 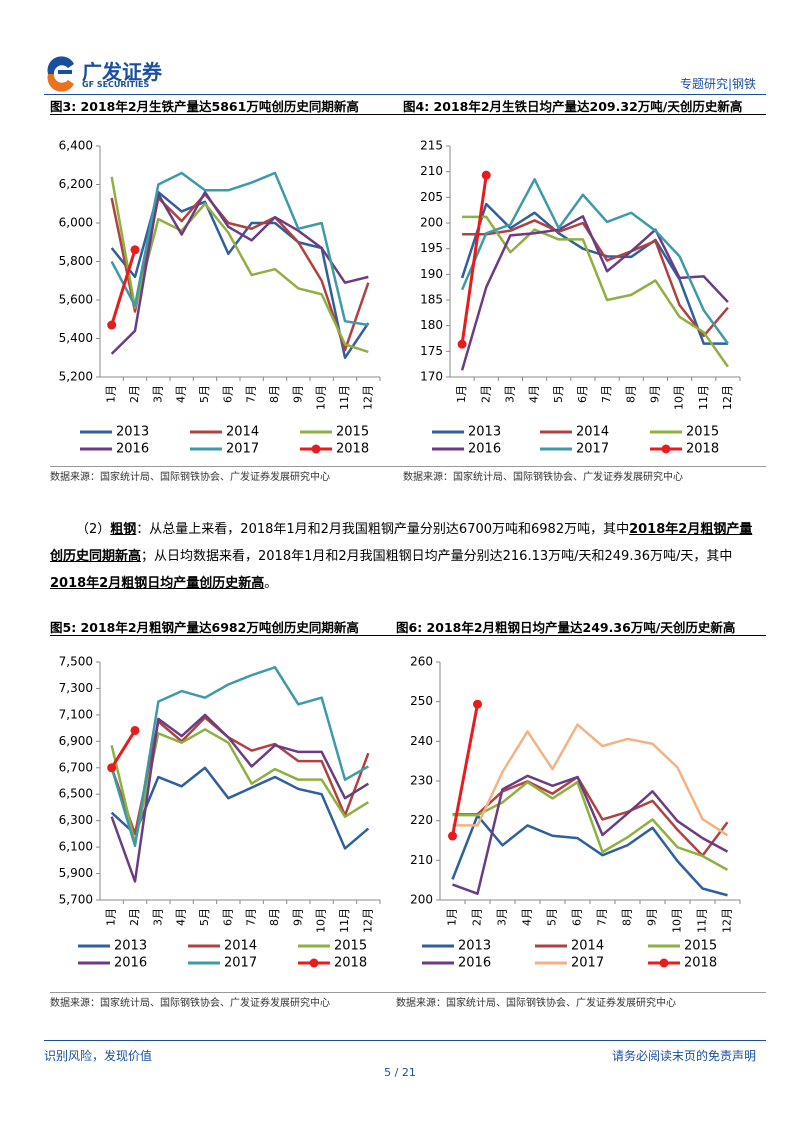 What do you see at coordinates (116, 84) in the screenshot?
I see `logo-en: GF SECURITIES` at bounding box center [116, 84].